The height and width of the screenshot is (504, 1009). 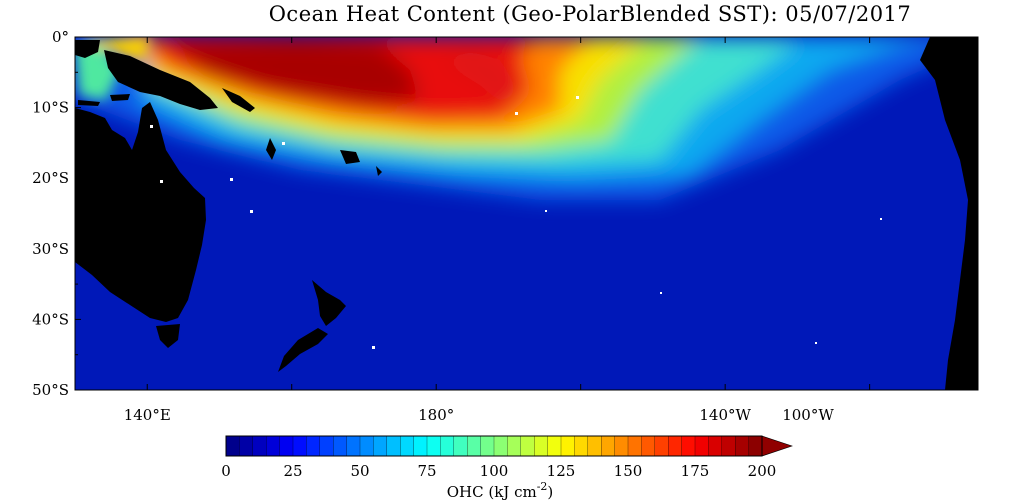 What do you see at coordinates (500, 490) in the screenshot?
I see `colorbar-label: OHC (kJ cm-2)` at bounding box center [500, 490].